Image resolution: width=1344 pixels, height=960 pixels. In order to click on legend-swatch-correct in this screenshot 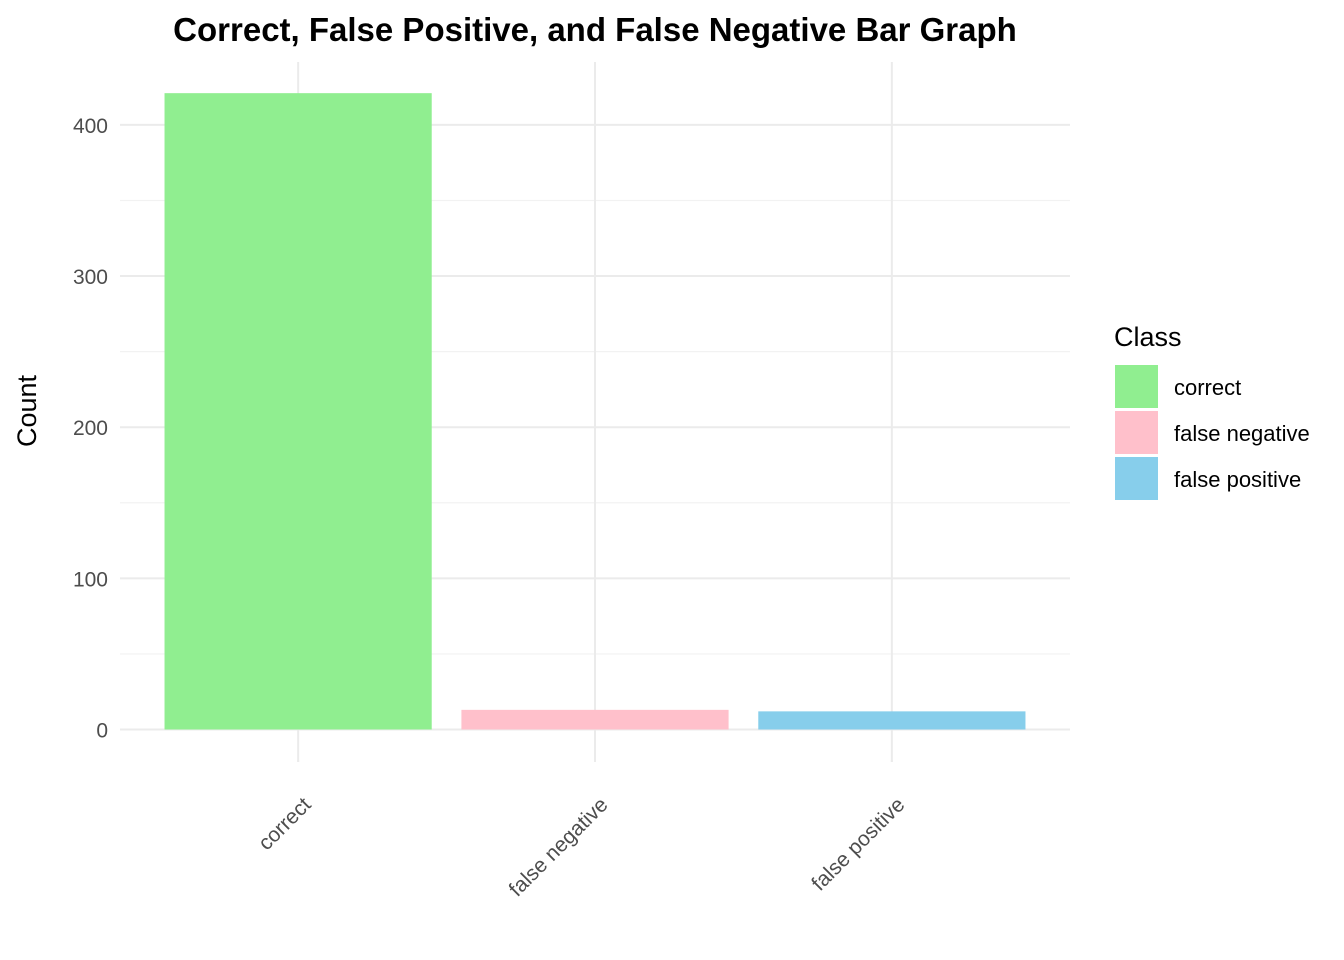, I will do `click(1136, 386)`.